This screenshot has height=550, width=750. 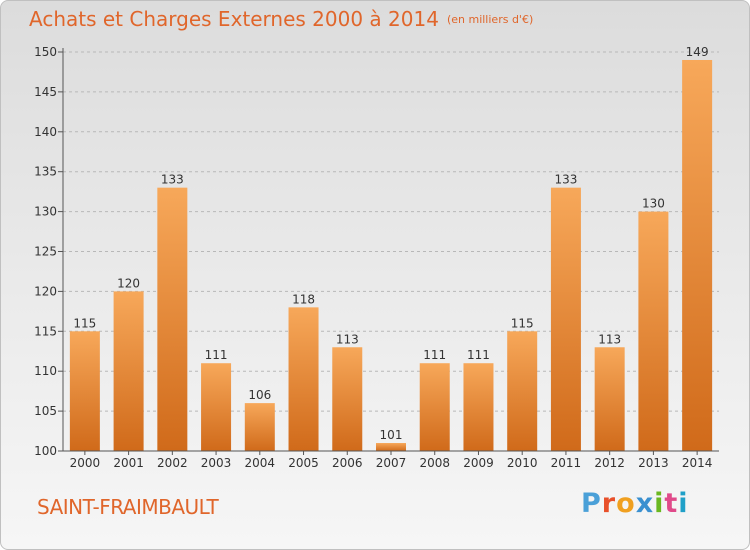 What do you see at coordinates (522, 463) in the screenshot?
I see `x-tick-label: 2010` at bounding box center [522, 463].